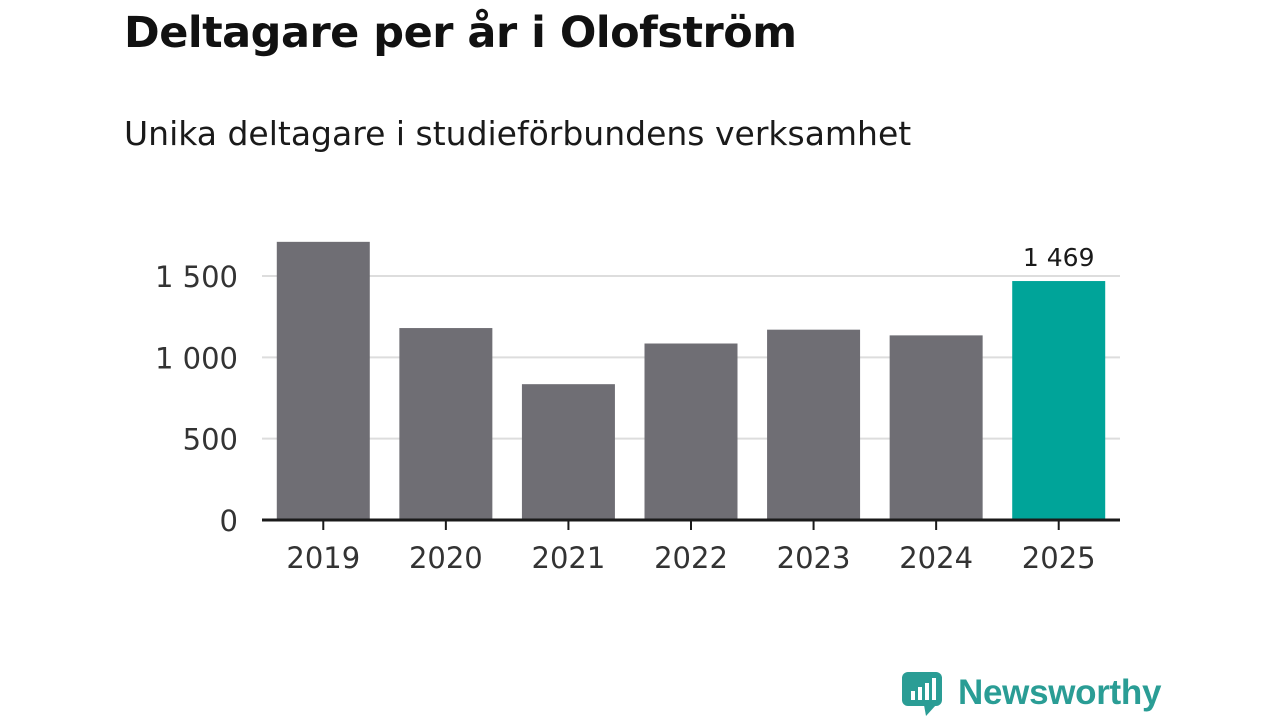 This screenshot has width=1280, height=720. Describe the element at coordinates (691, 558) in the screenshot. I see `x-tick-label-2022: 2022` at that location.